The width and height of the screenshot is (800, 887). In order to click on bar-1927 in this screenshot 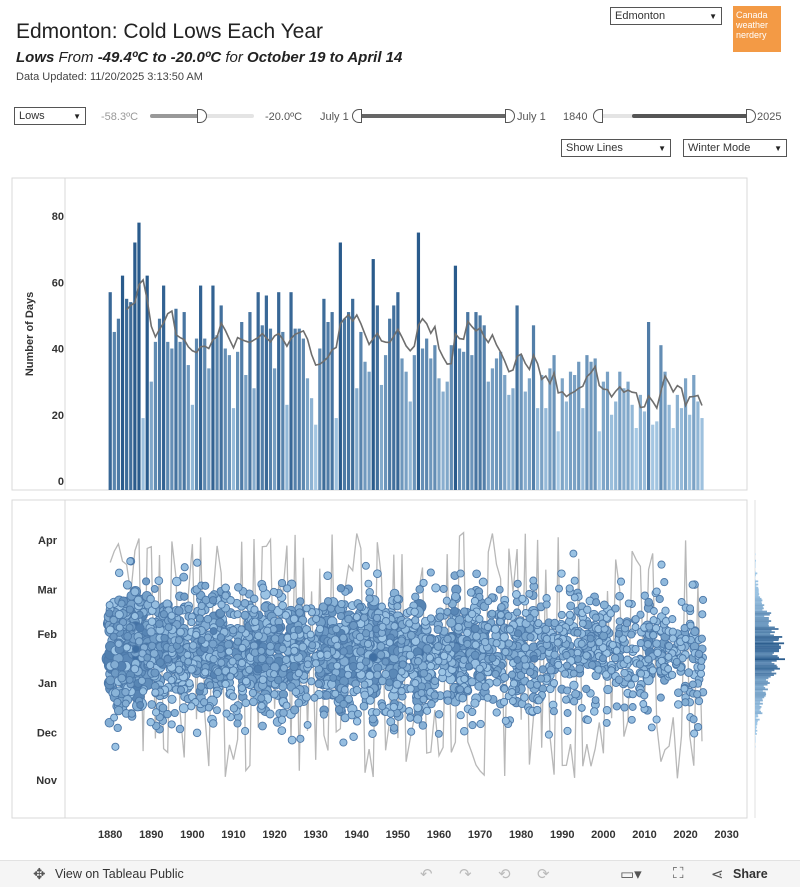, I will do `click(303, 414)`.